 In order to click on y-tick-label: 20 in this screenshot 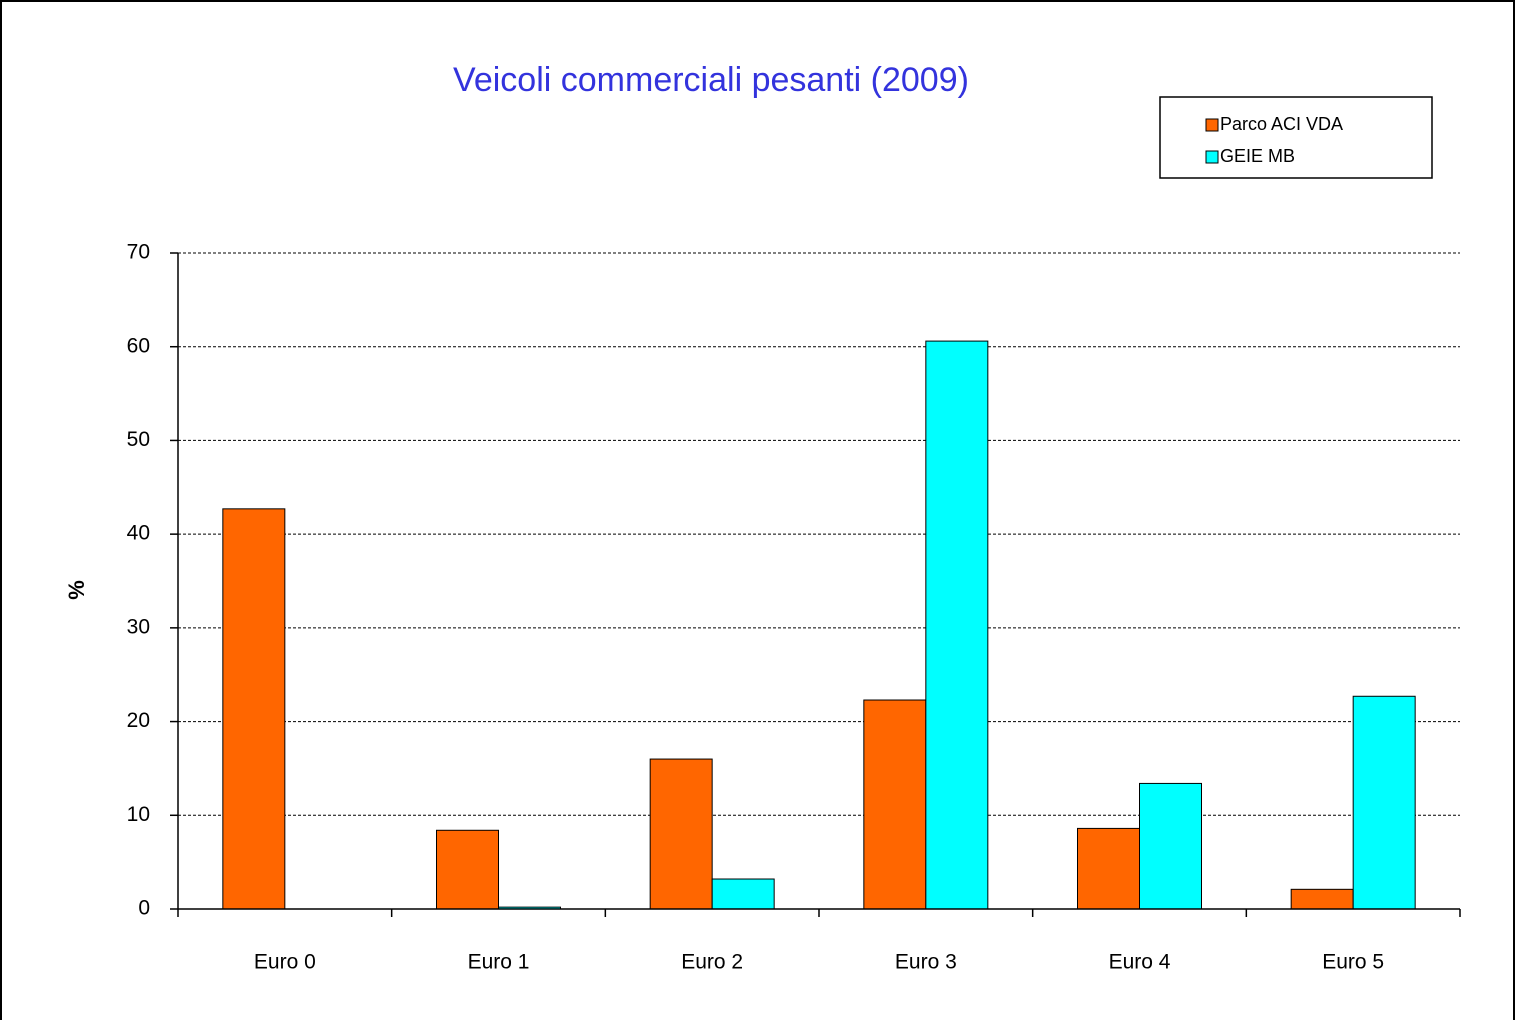, I will do `click(138, 720)`.